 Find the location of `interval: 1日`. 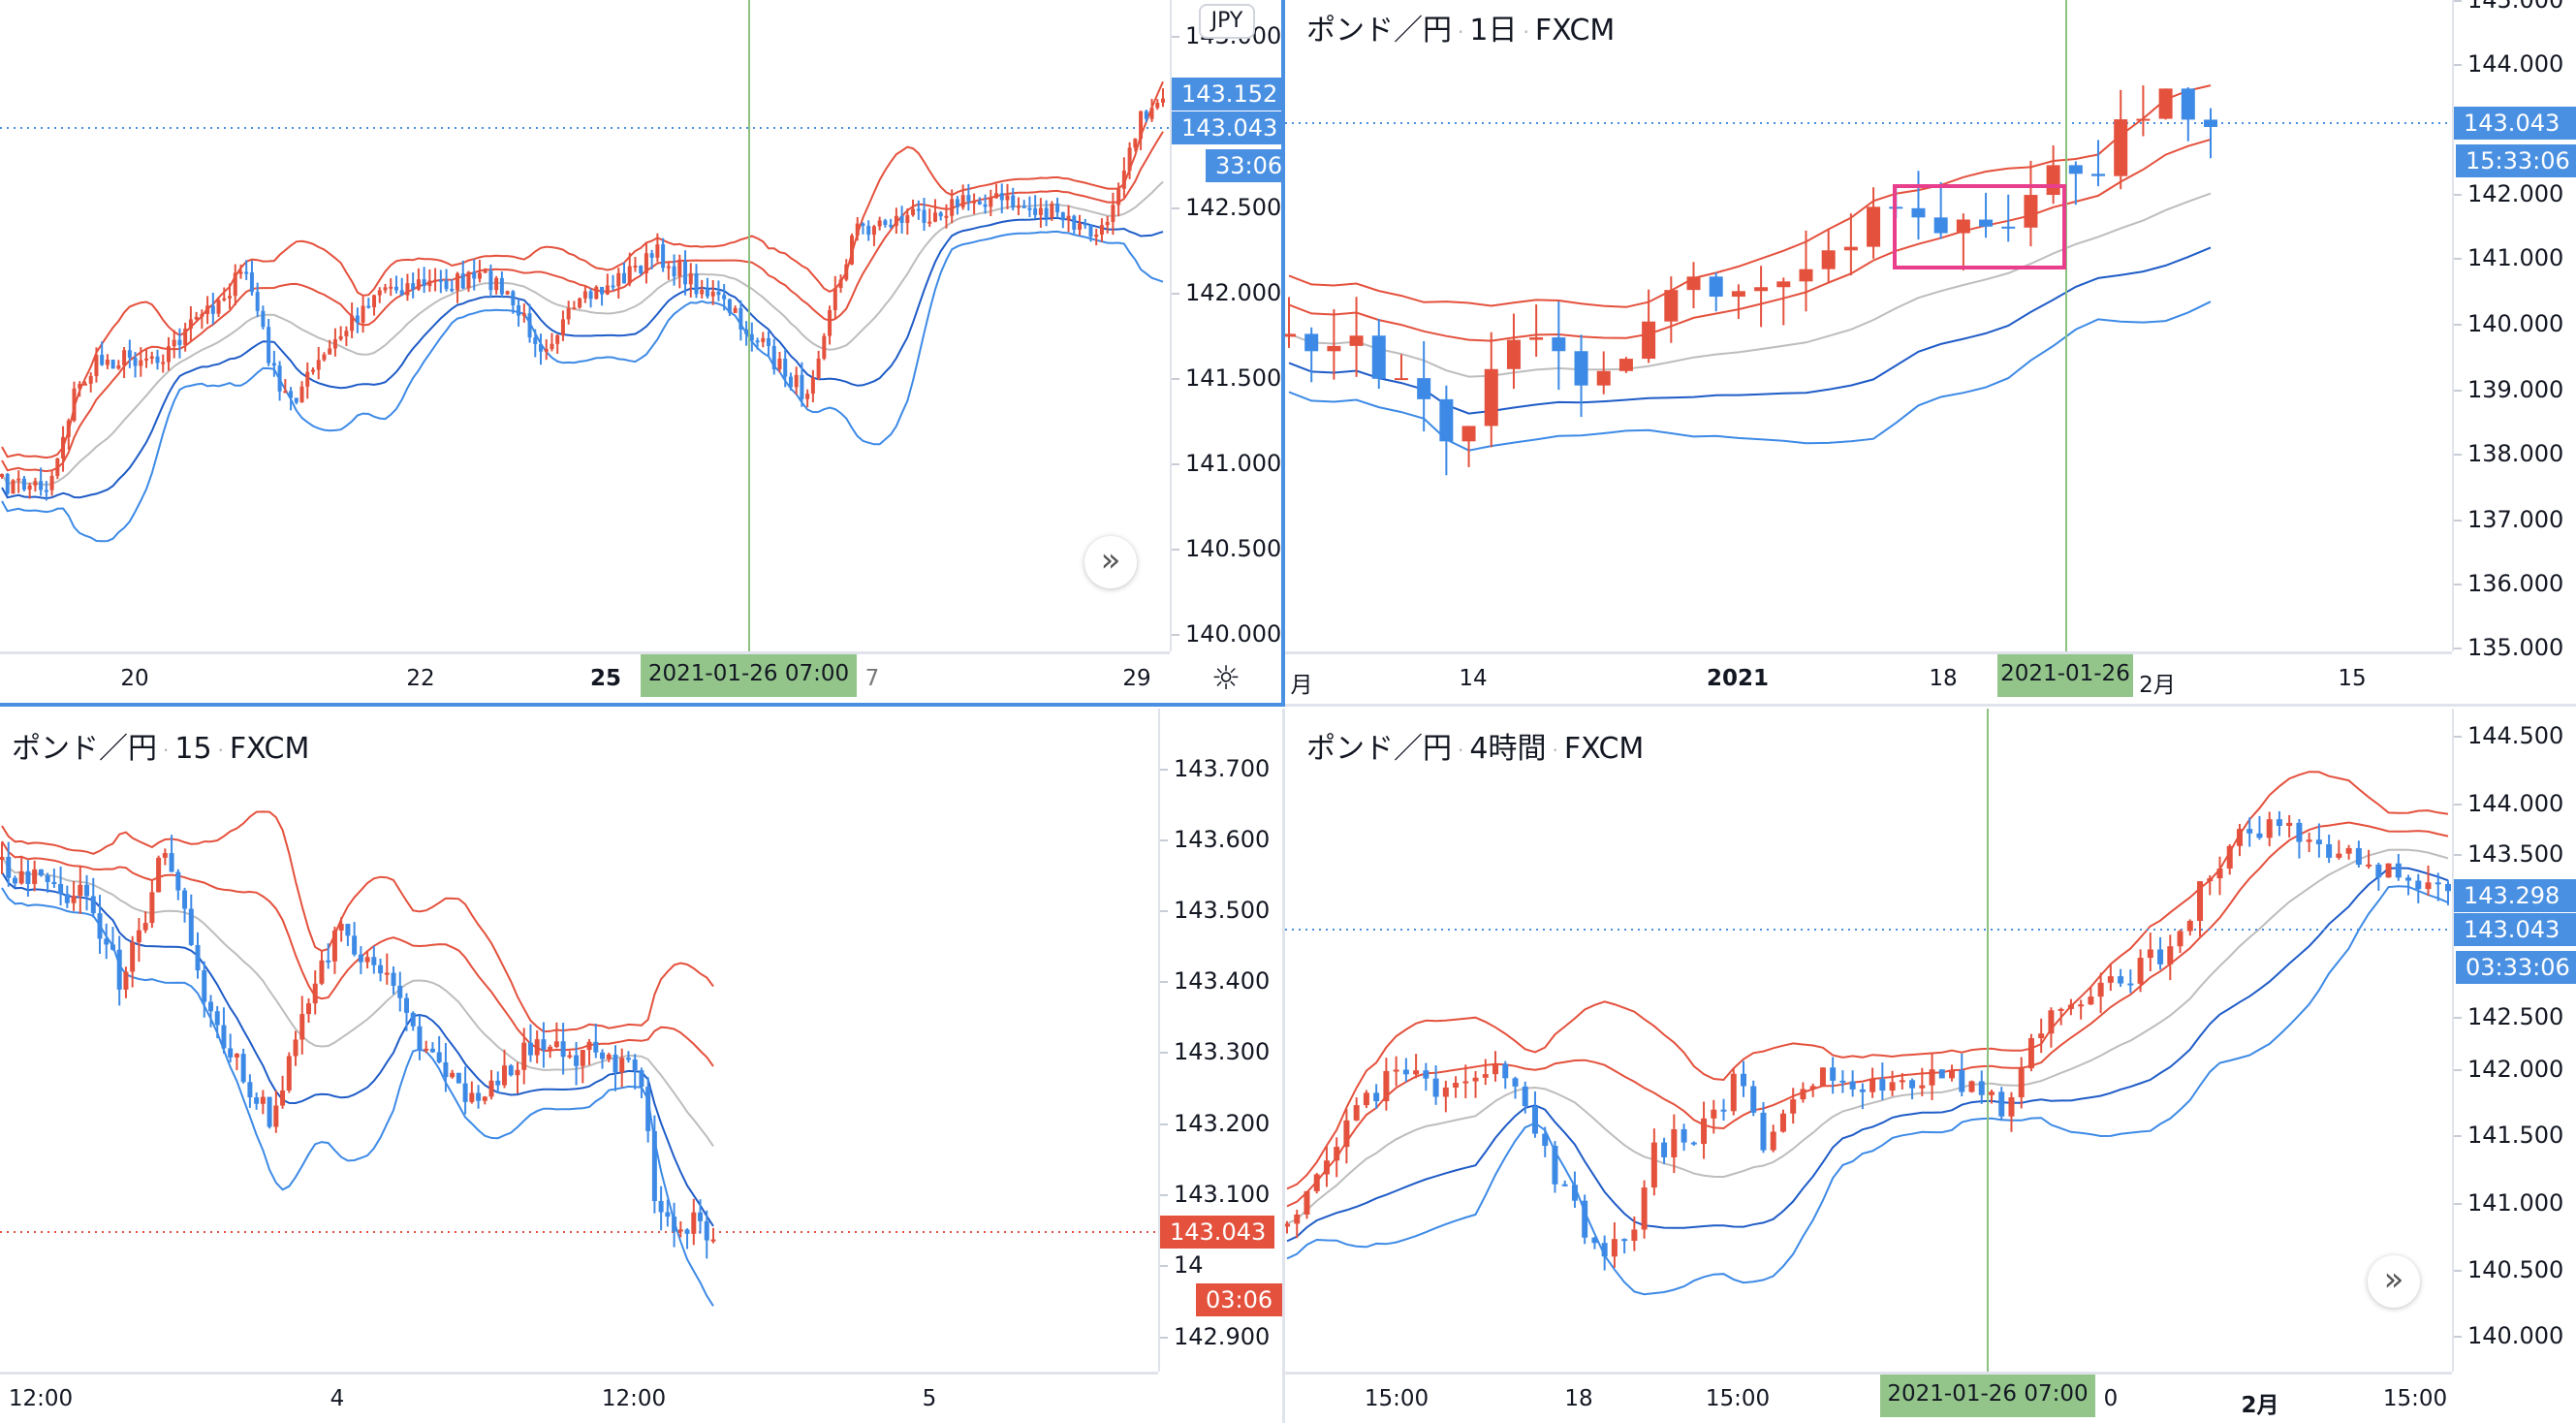

interval: 1日 is located at coordinates (1493, 31).